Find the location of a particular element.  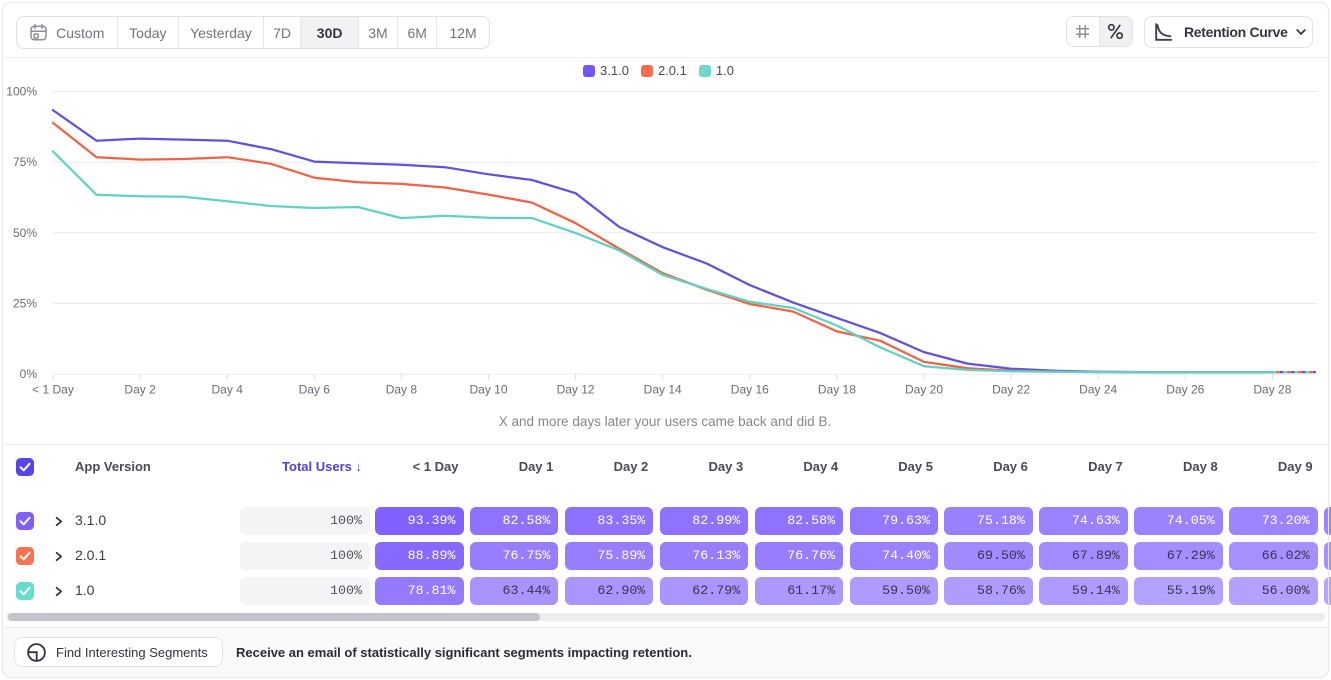

svg-text: Day 18 is located at coordinates (837, 390).